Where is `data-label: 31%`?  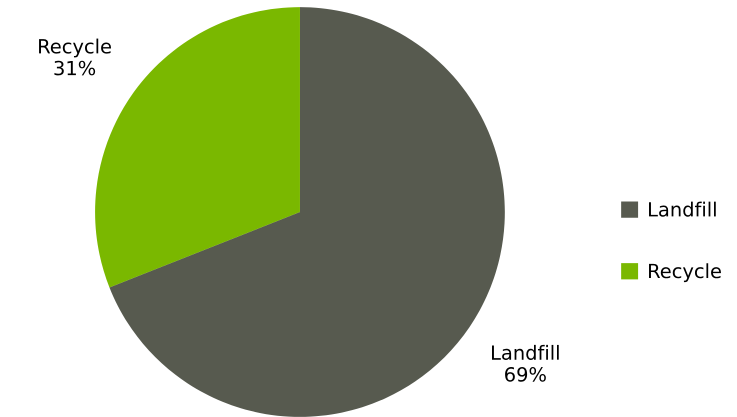
data-label: 31% is located at coordinates (75, 68).